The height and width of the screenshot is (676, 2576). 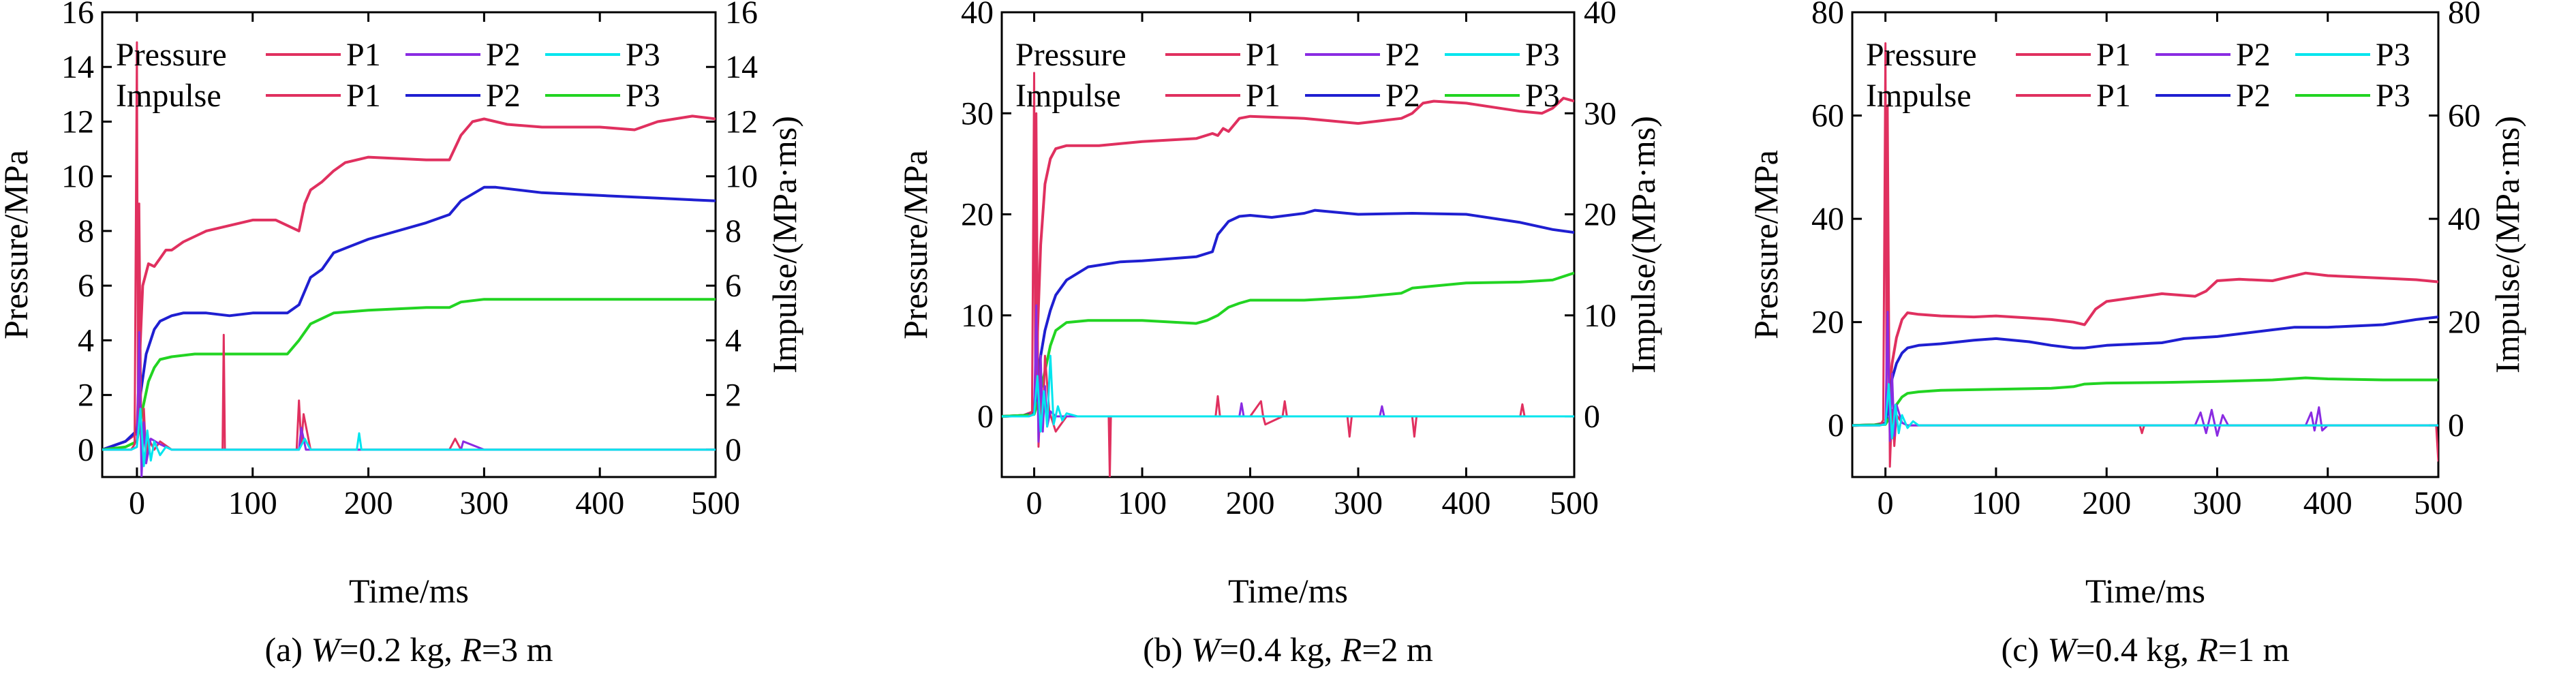 What do you see at coordinates (977, 15) in the screenshot?
I see `y-tick-label-left: 40` at bounding box center [977, 15].